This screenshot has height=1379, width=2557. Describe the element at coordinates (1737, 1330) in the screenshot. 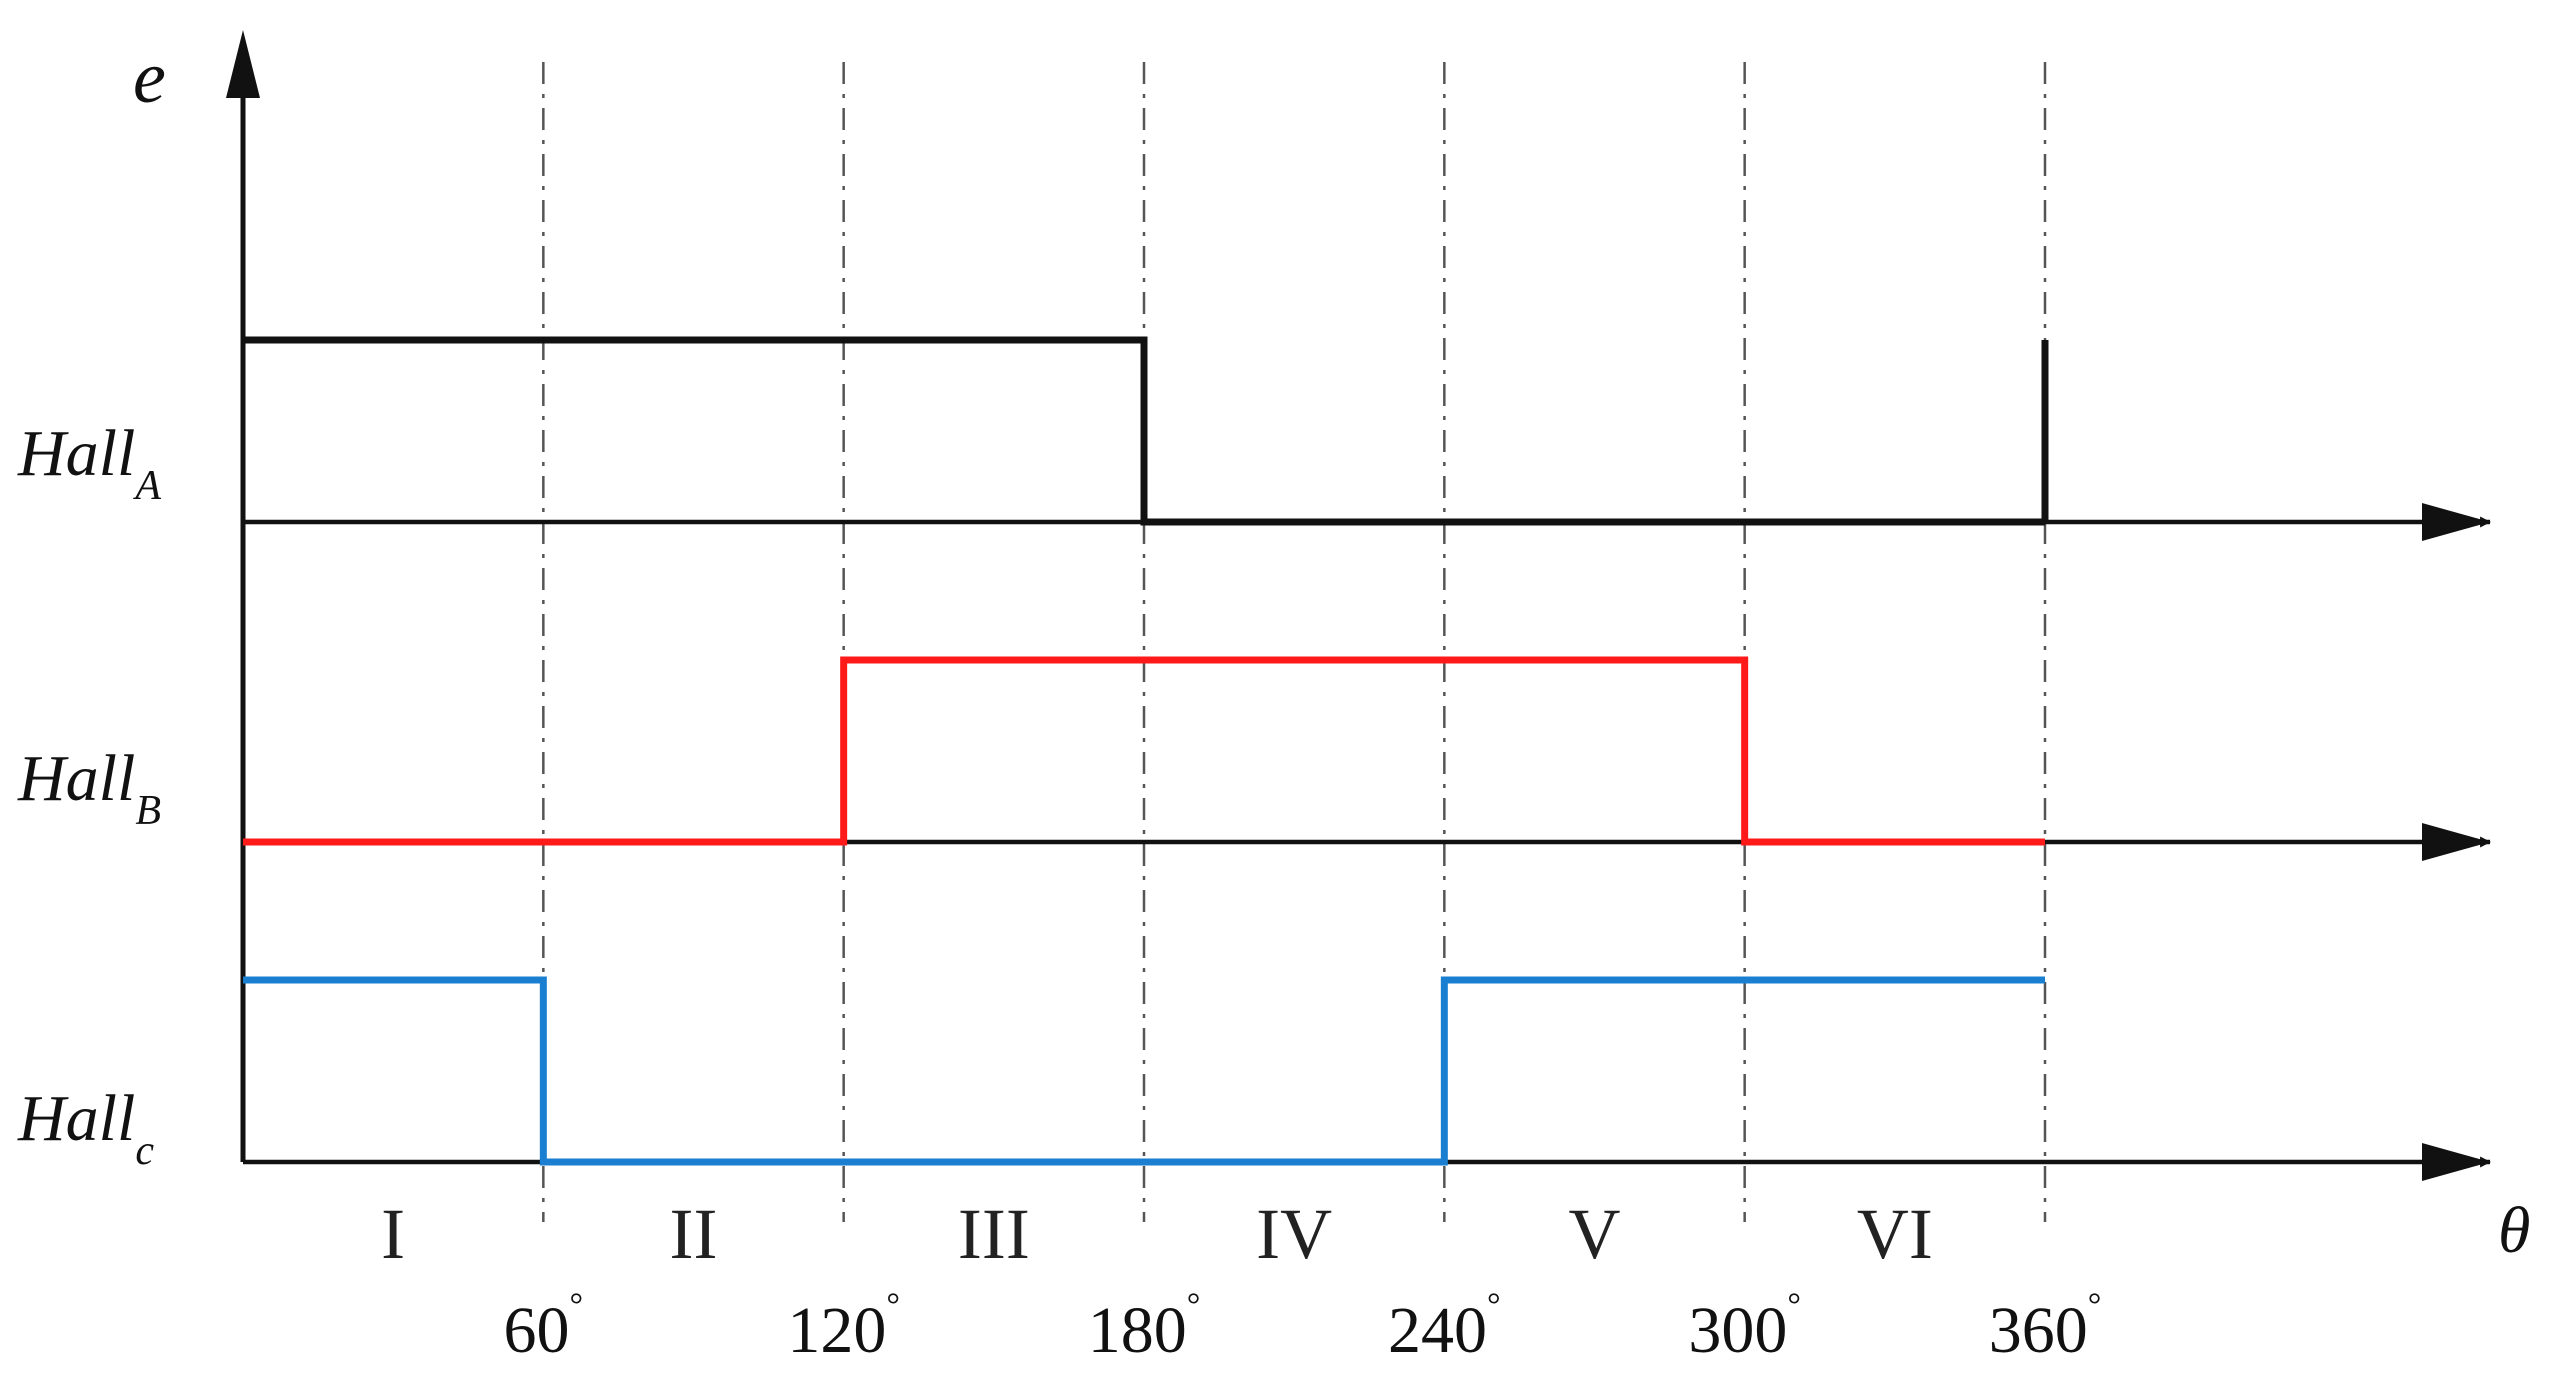

I see `tick-label-value: 300` at that location.